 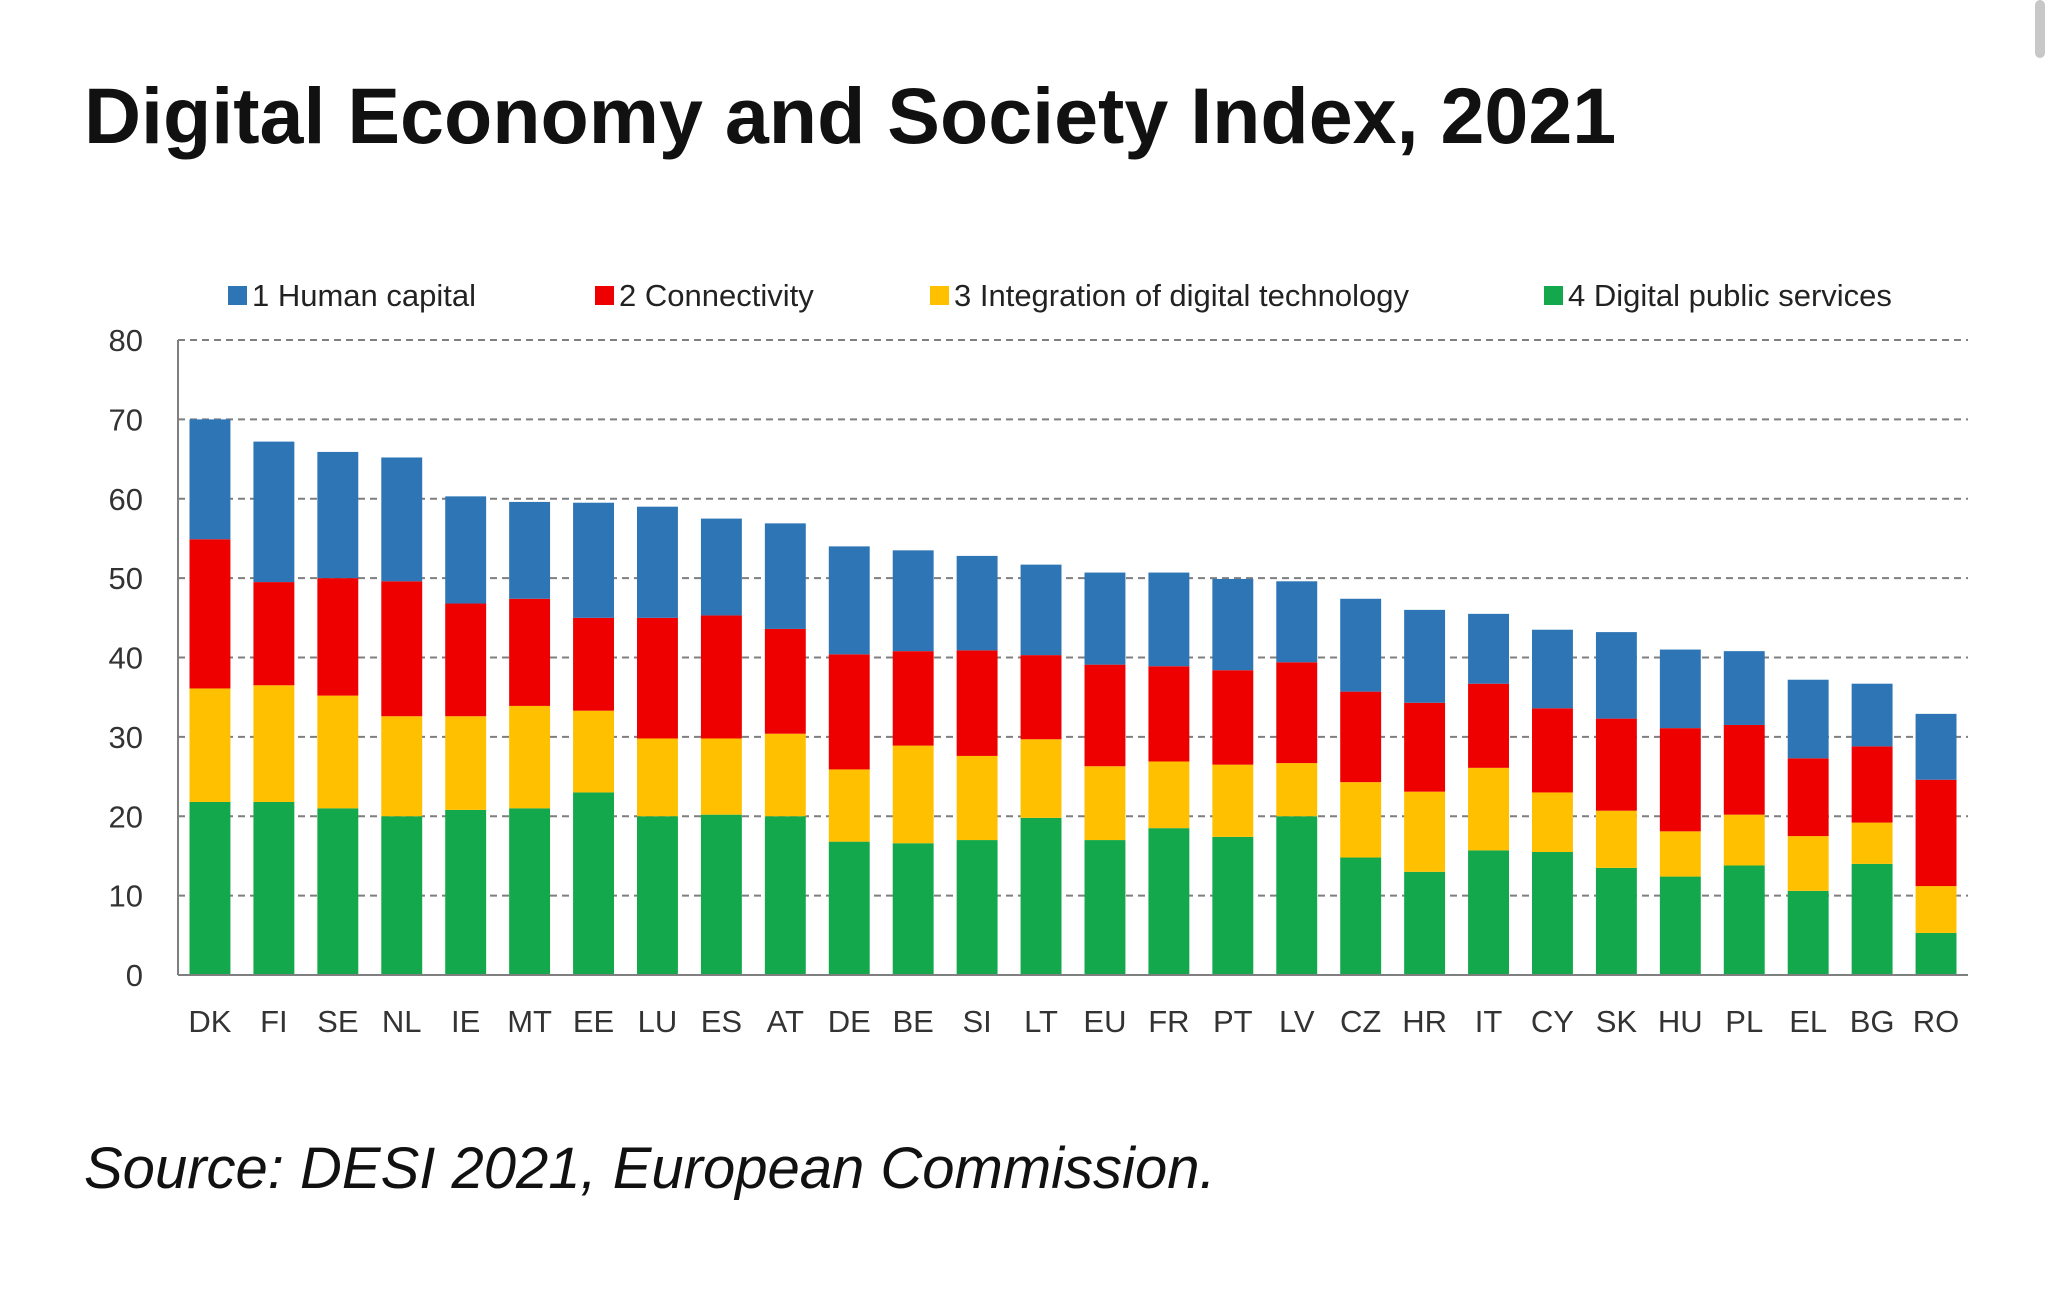 What do you see at coordinates (1730, 295) in the screenshot?
I see `legend-label: 4 Digital public services` at bounding box center [1730, 295].